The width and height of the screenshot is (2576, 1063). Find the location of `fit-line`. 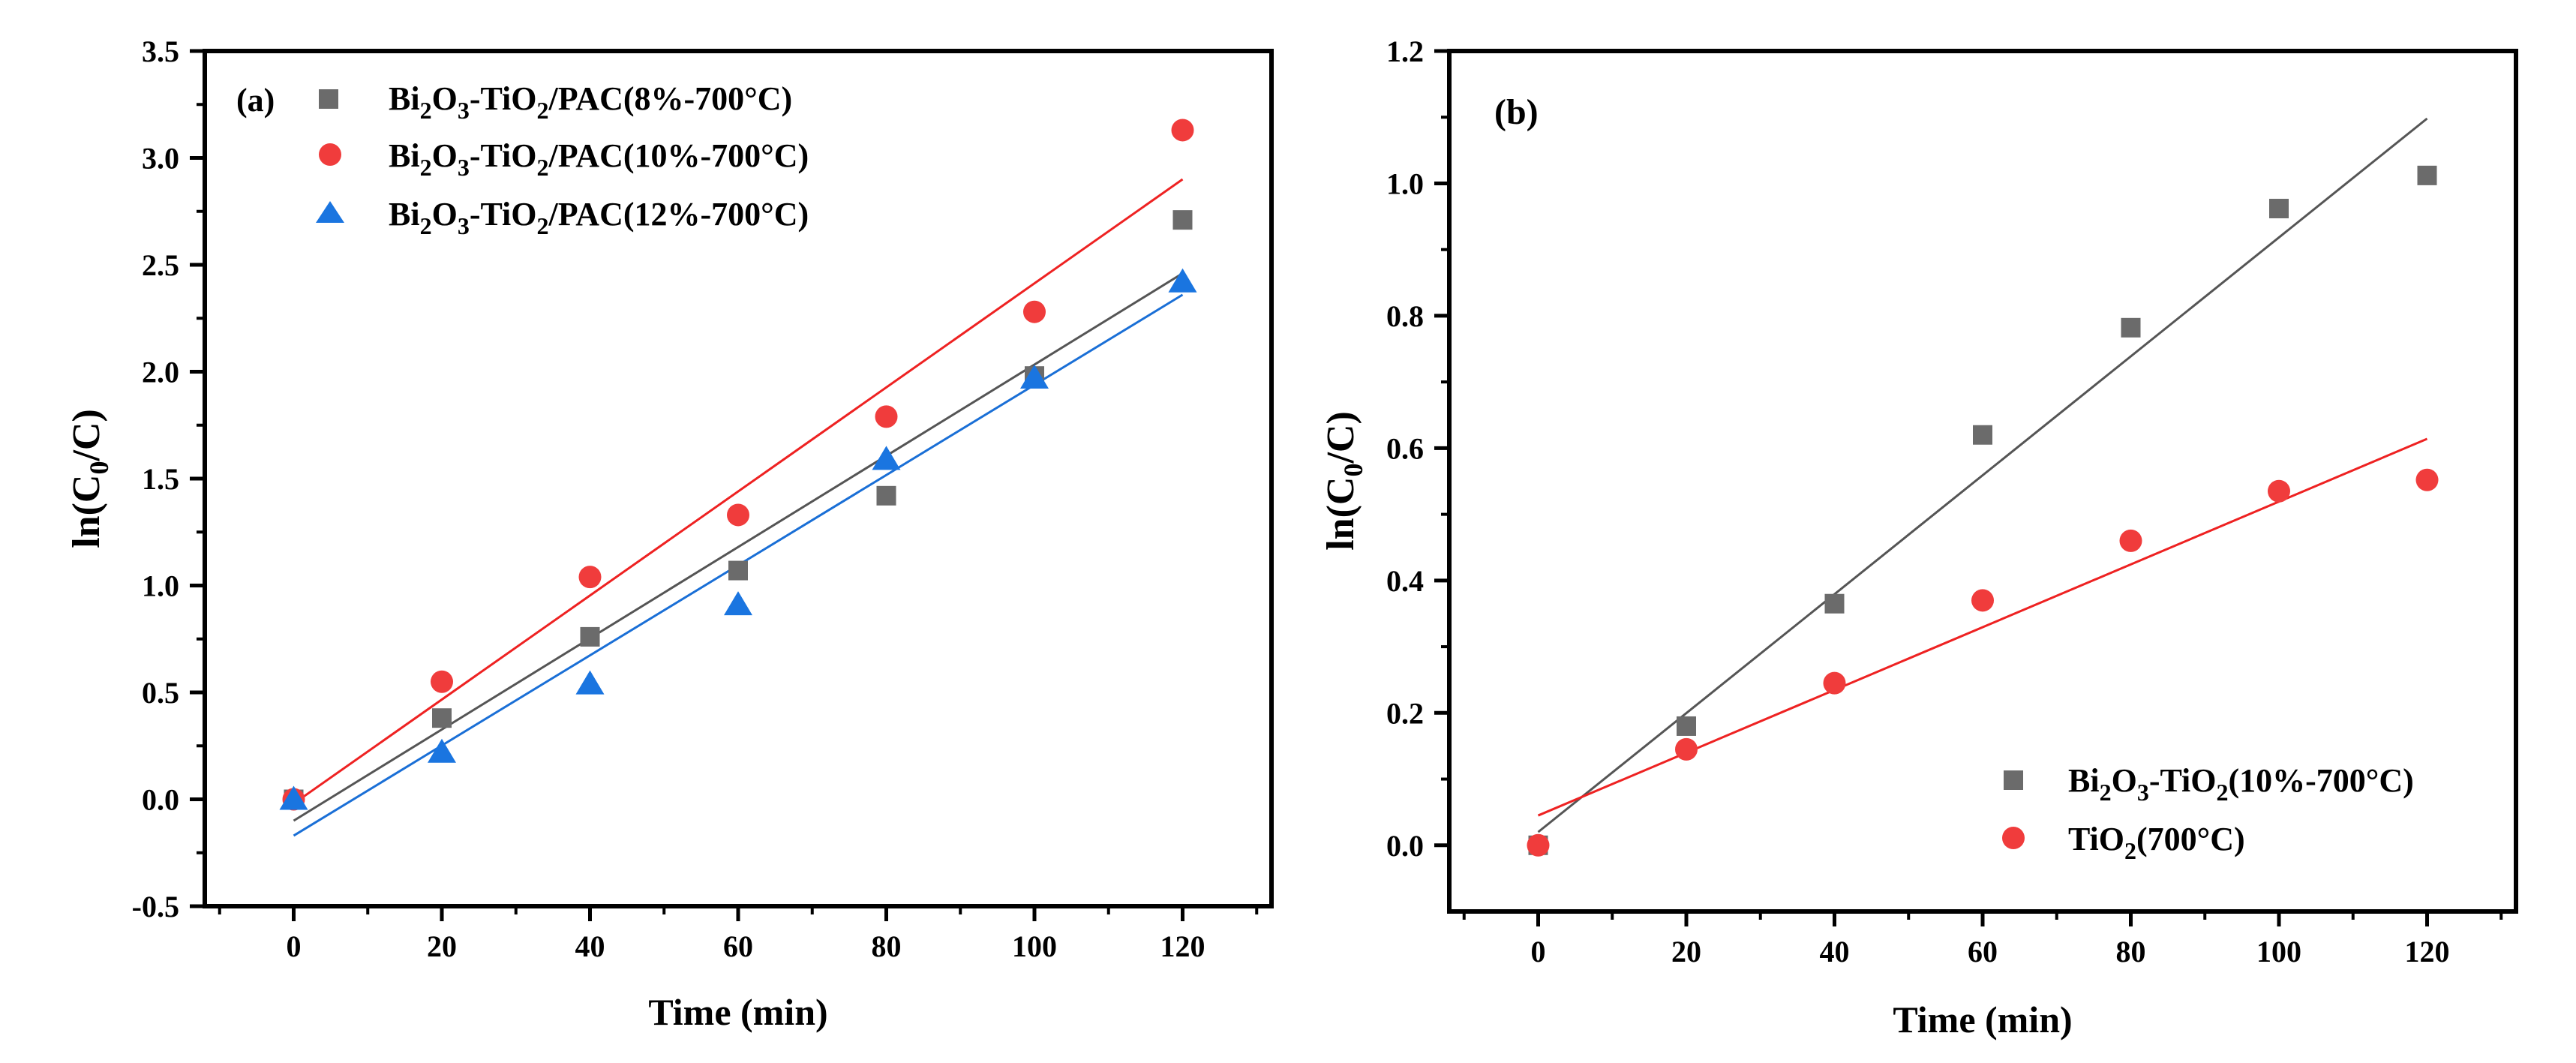

fit-line is located at coordinates (1982, 627).